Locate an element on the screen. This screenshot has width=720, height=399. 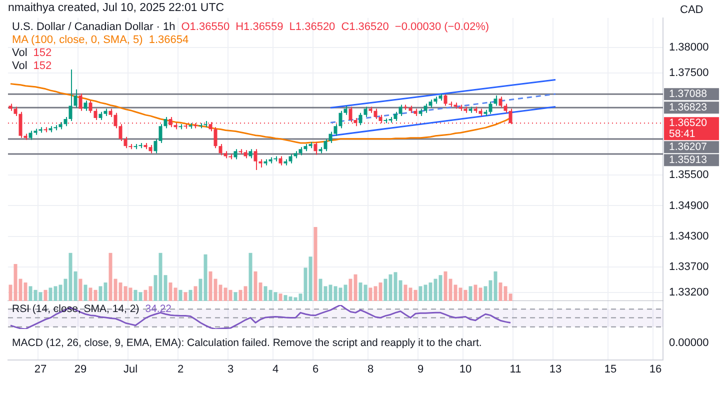
annotation: 1.36654 is located at coordinates (168, 40).